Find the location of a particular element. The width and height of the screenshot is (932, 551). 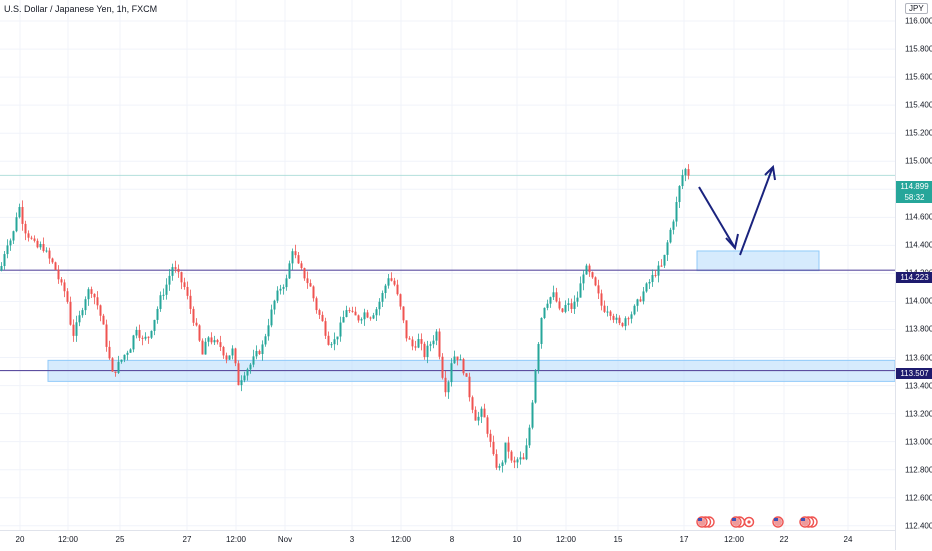

currency-button: JPY is located at coordinates (916, 8).